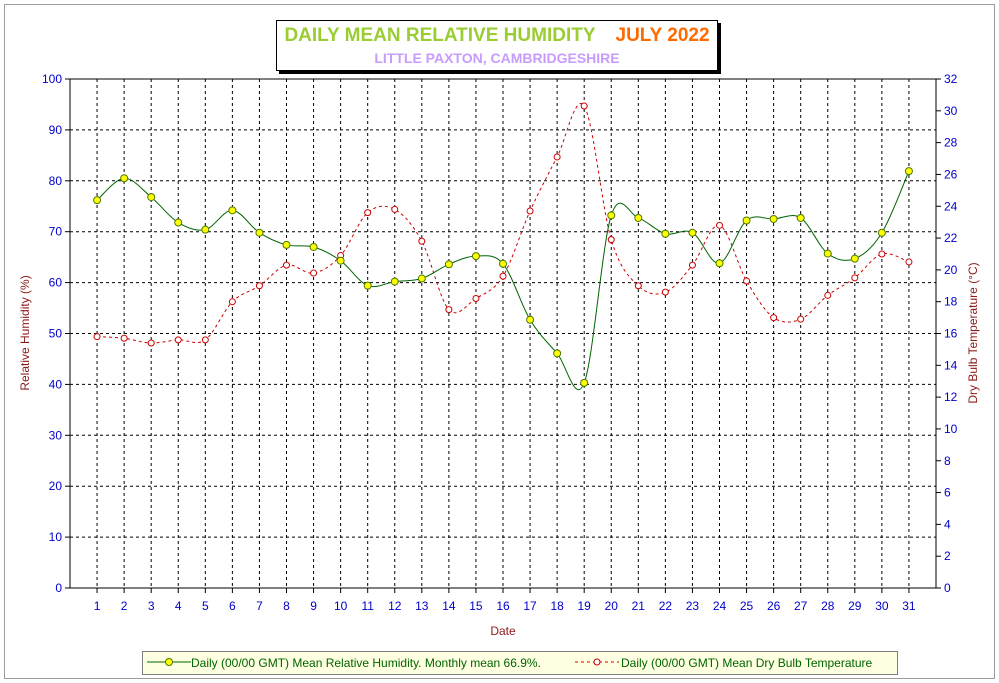 This screenshot has height=683, width=999. I want to click on y2-tick-label: 12, so click(951, 397).